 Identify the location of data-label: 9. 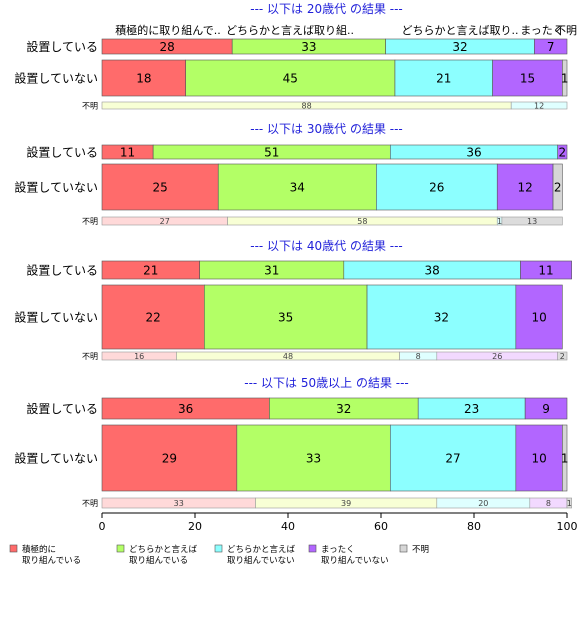
(546, 409).